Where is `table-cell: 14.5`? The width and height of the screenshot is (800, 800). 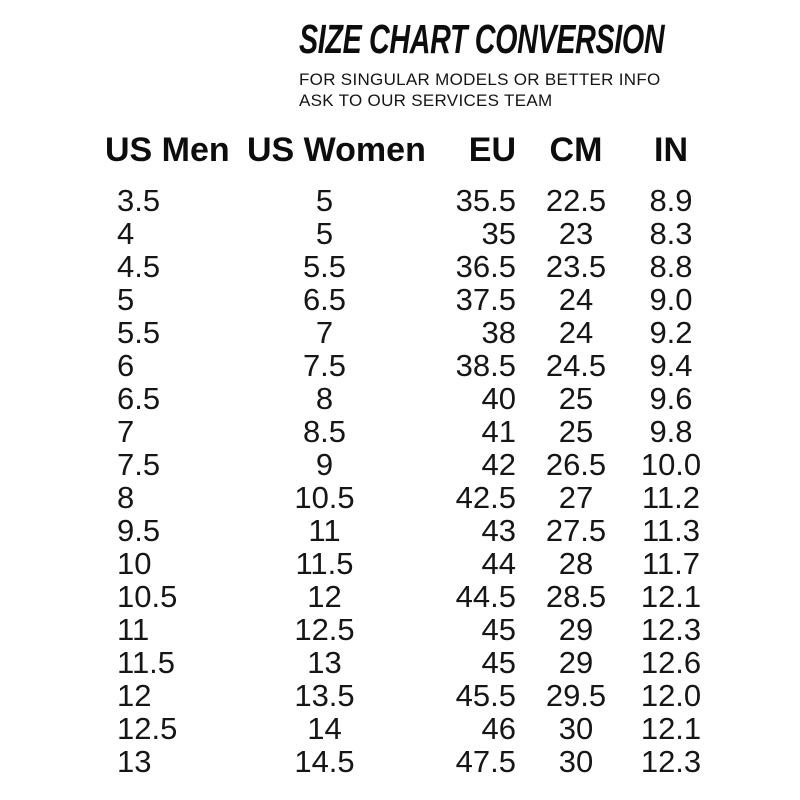
table-cell: 14.5 is located at coordinates (324, 761).